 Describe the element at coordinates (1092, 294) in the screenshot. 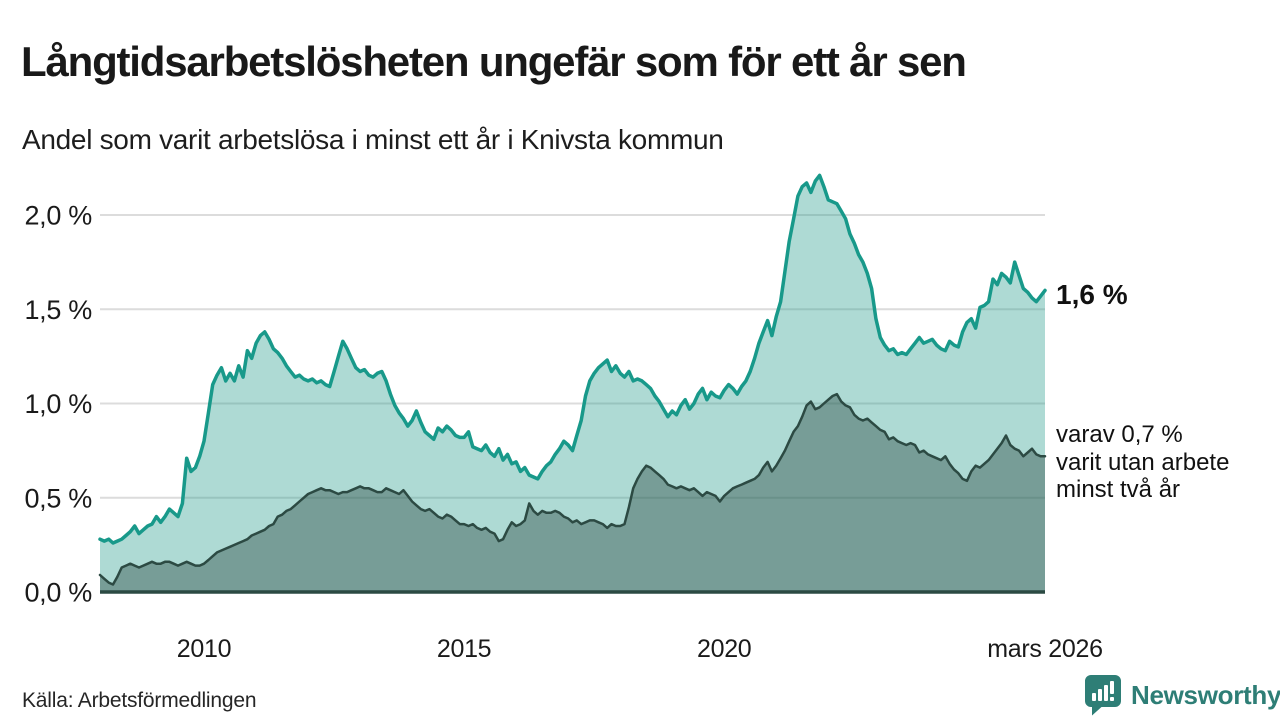

I see `series-total-end-label: 1,6 %` at that location.